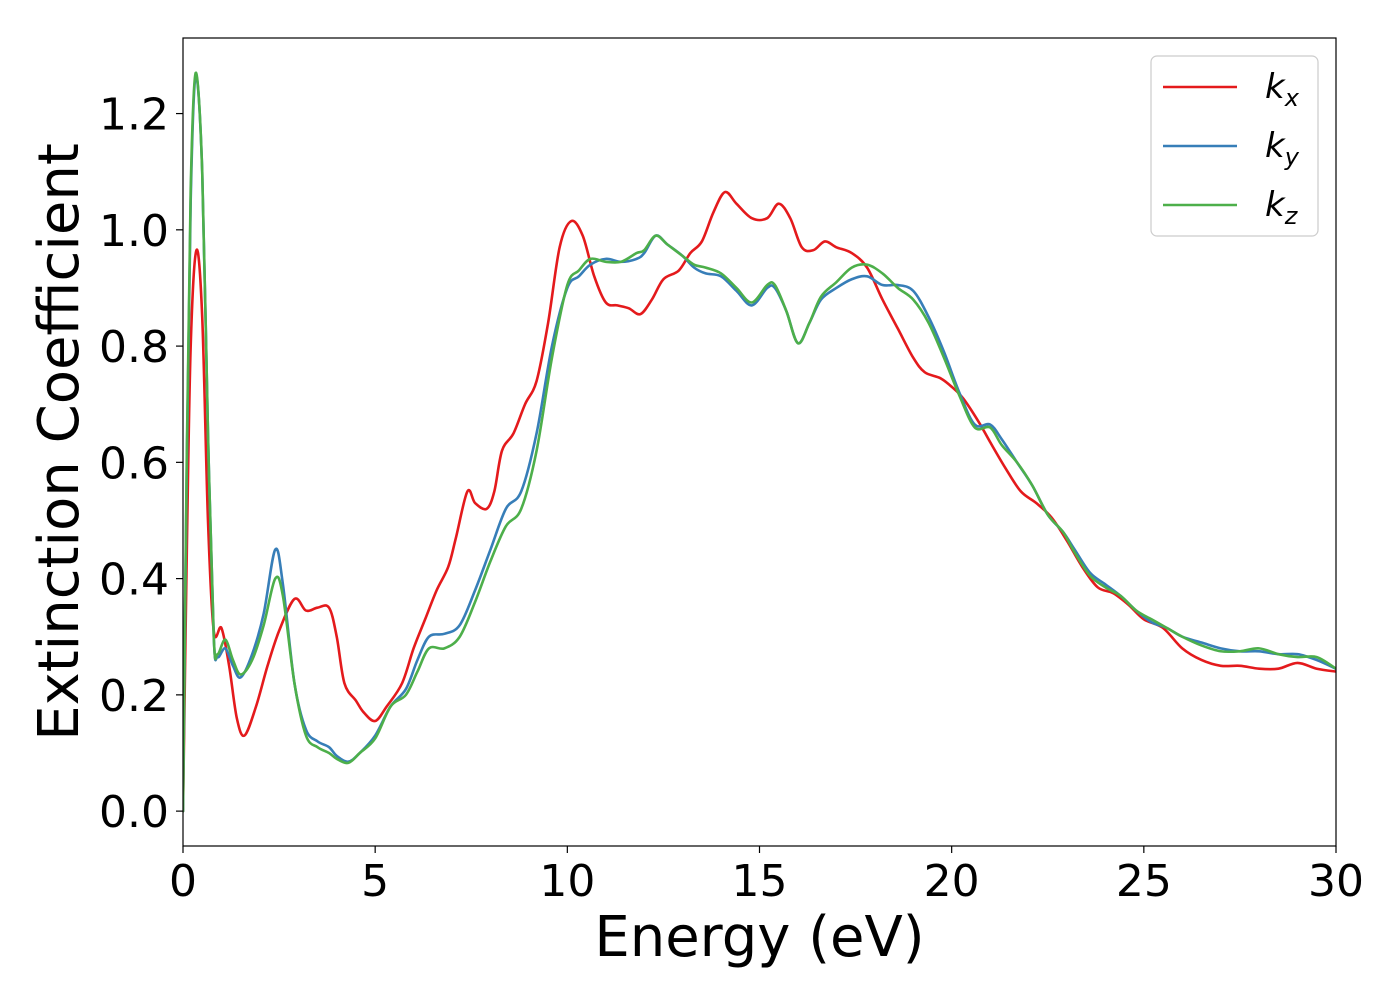  I want to click on y-axis-title: Extinction Coefficient, so click(59, 442).